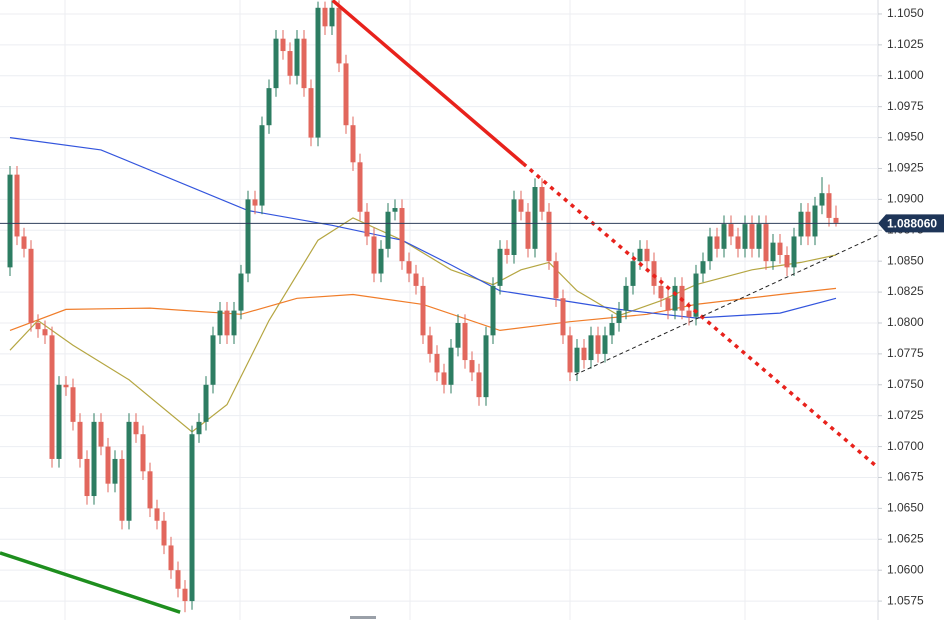 This screenshot has height=620, width=944. Describe the element at coordinates (905, 415) in the screenshot. I see `y-tick-label: 1.0725` at that location.